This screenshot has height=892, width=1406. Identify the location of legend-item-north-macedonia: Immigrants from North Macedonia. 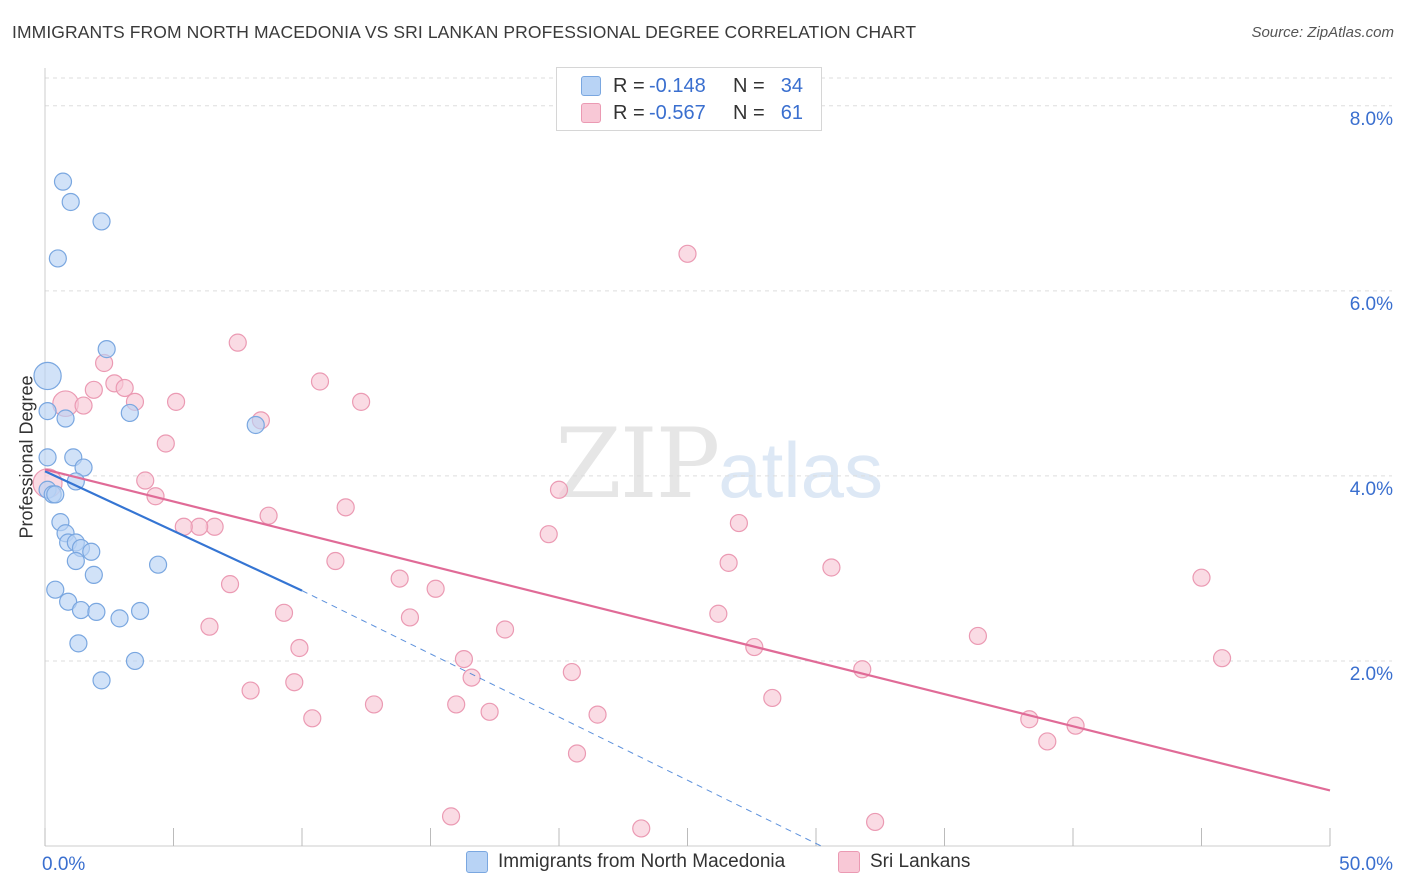
(625, 862).